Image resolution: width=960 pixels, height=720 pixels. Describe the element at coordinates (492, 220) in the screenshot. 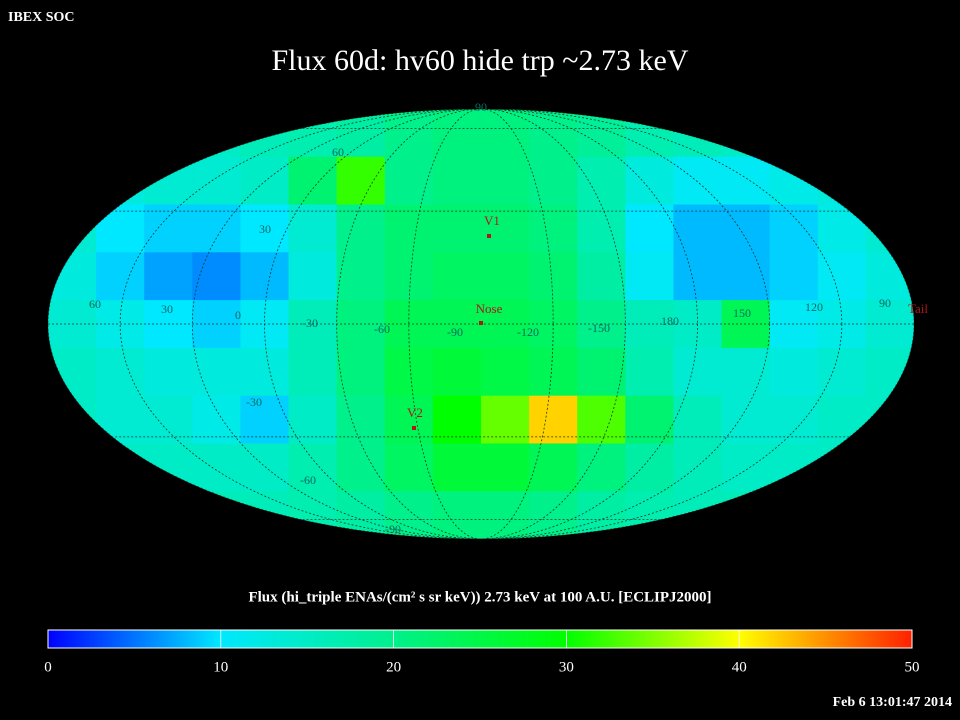

I see `marker-label: V1` at that location.